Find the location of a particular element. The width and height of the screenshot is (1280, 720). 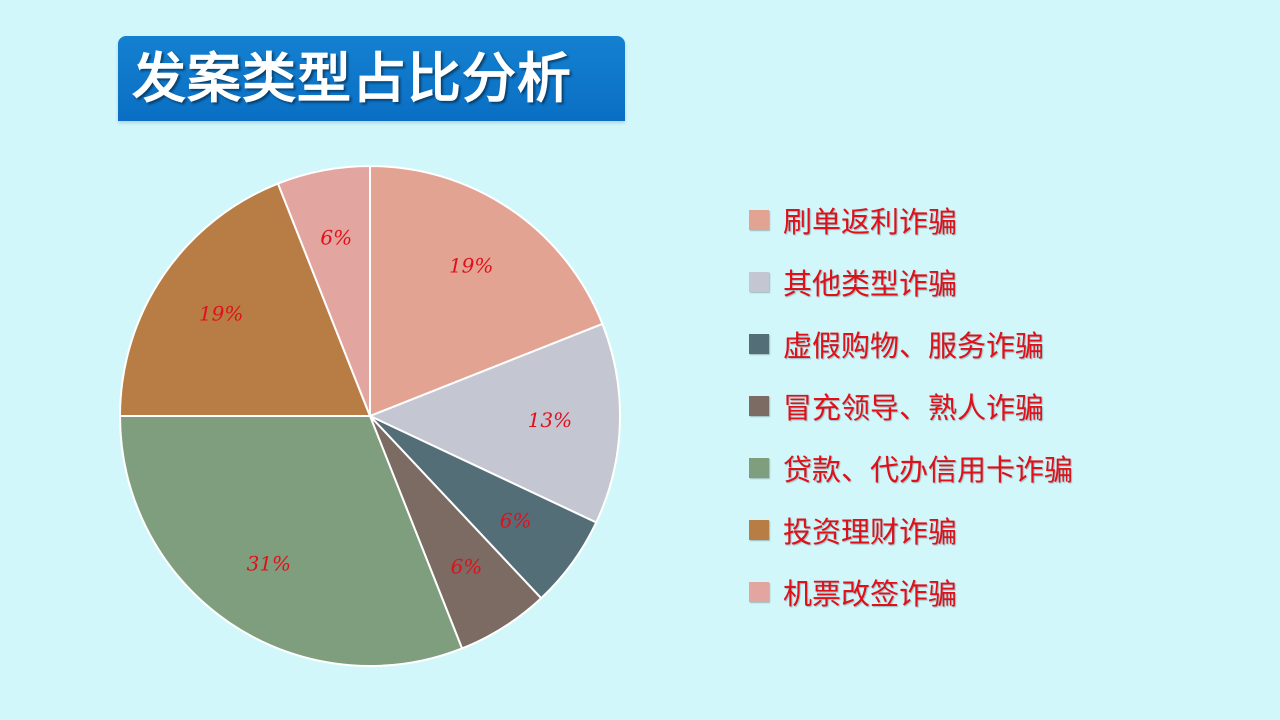

legend-item: 机票改签诈骗 is located at coordinates (853, 592).